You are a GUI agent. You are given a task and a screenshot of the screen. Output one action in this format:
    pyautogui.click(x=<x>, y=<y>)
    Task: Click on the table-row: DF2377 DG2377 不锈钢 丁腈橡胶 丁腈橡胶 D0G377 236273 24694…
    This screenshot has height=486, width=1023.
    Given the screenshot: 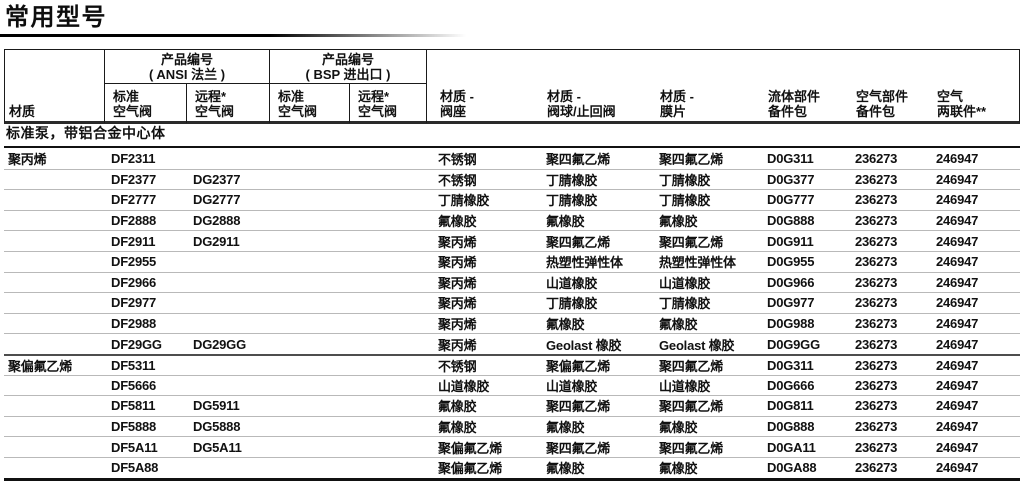 What is the action you would take?
    pyautogui.click(x=512, y=179)
    